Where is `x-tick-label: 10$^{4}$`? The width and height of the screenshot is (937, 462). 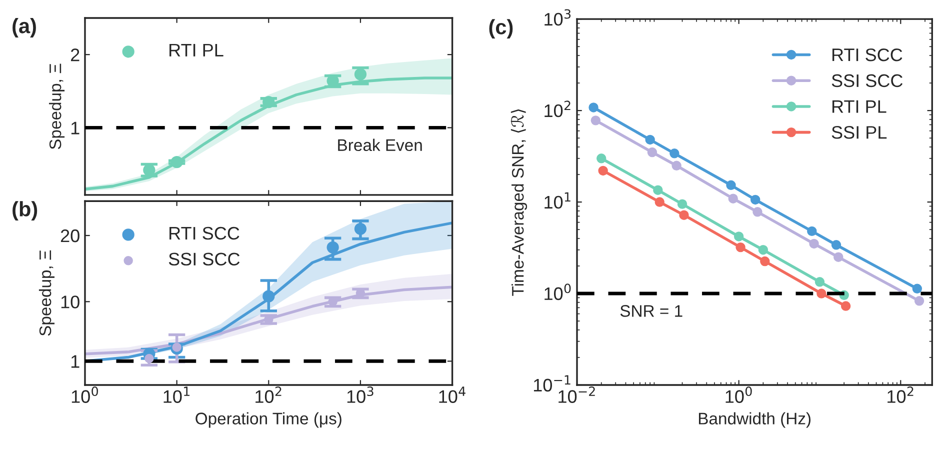 x-tick-label: 10$^{4}$ is located at coordinates (452, 394).